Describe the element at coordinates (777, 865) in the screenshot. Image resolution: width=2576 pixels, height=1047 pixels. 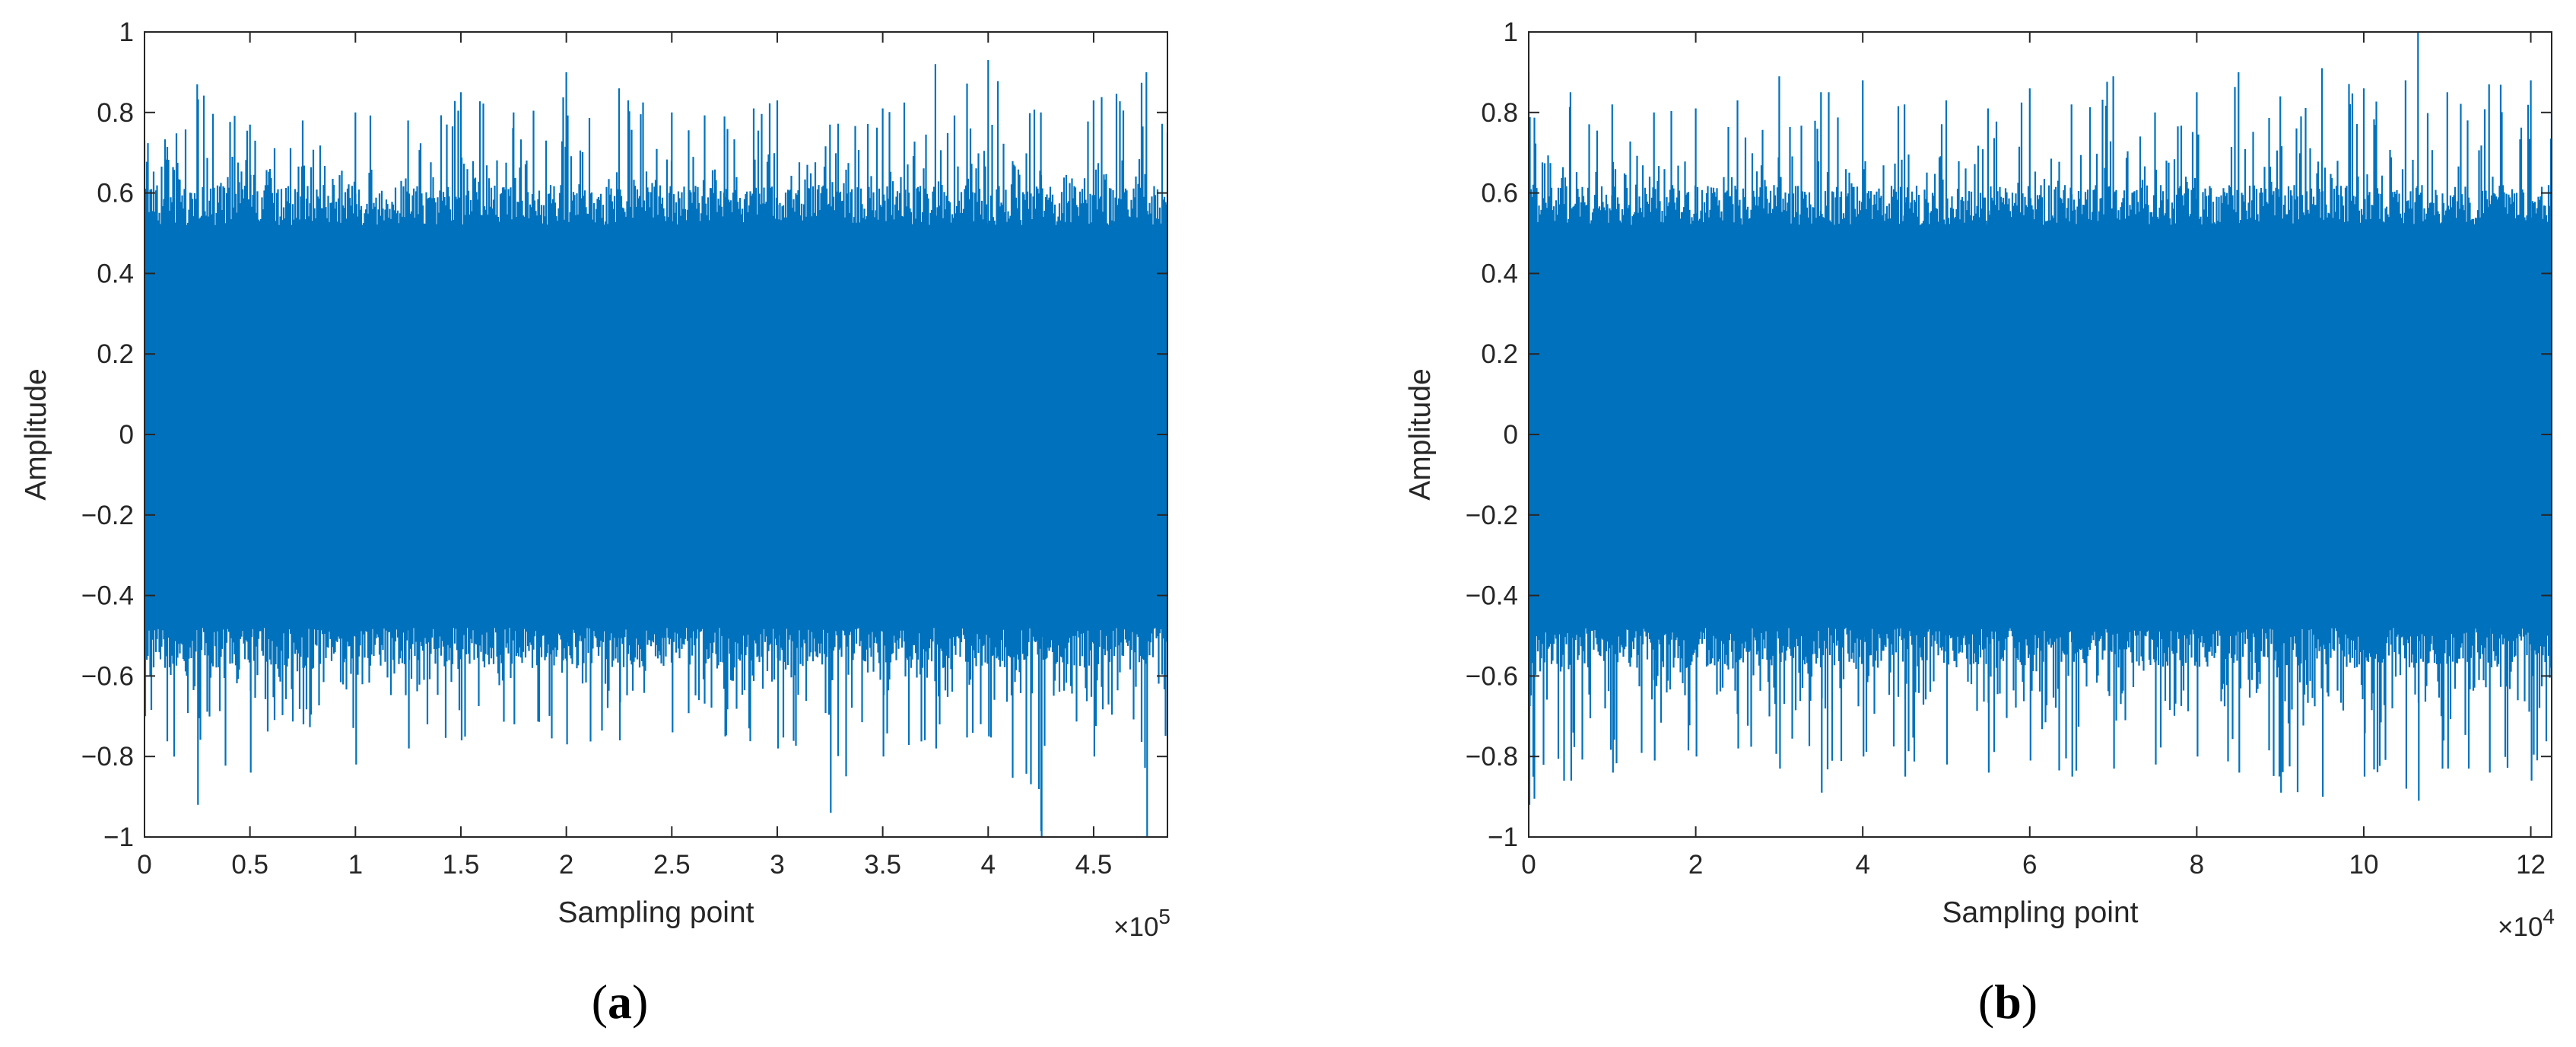
I see `x-tick-label: 3` at that location.